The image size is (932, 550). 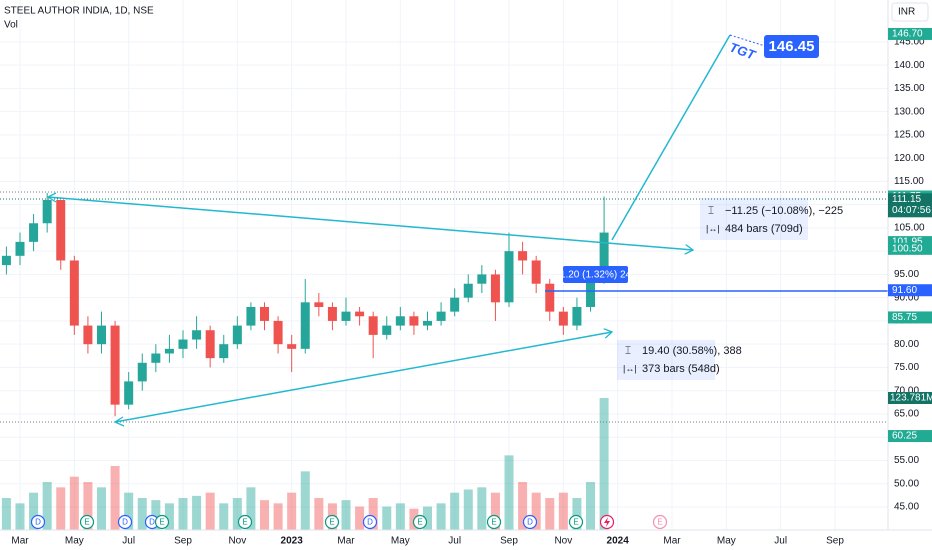 What do you see at coordinates (909, 65) in the screenshot?
I see `y-tick-label: 140.00` at bounding box center [909, 65].